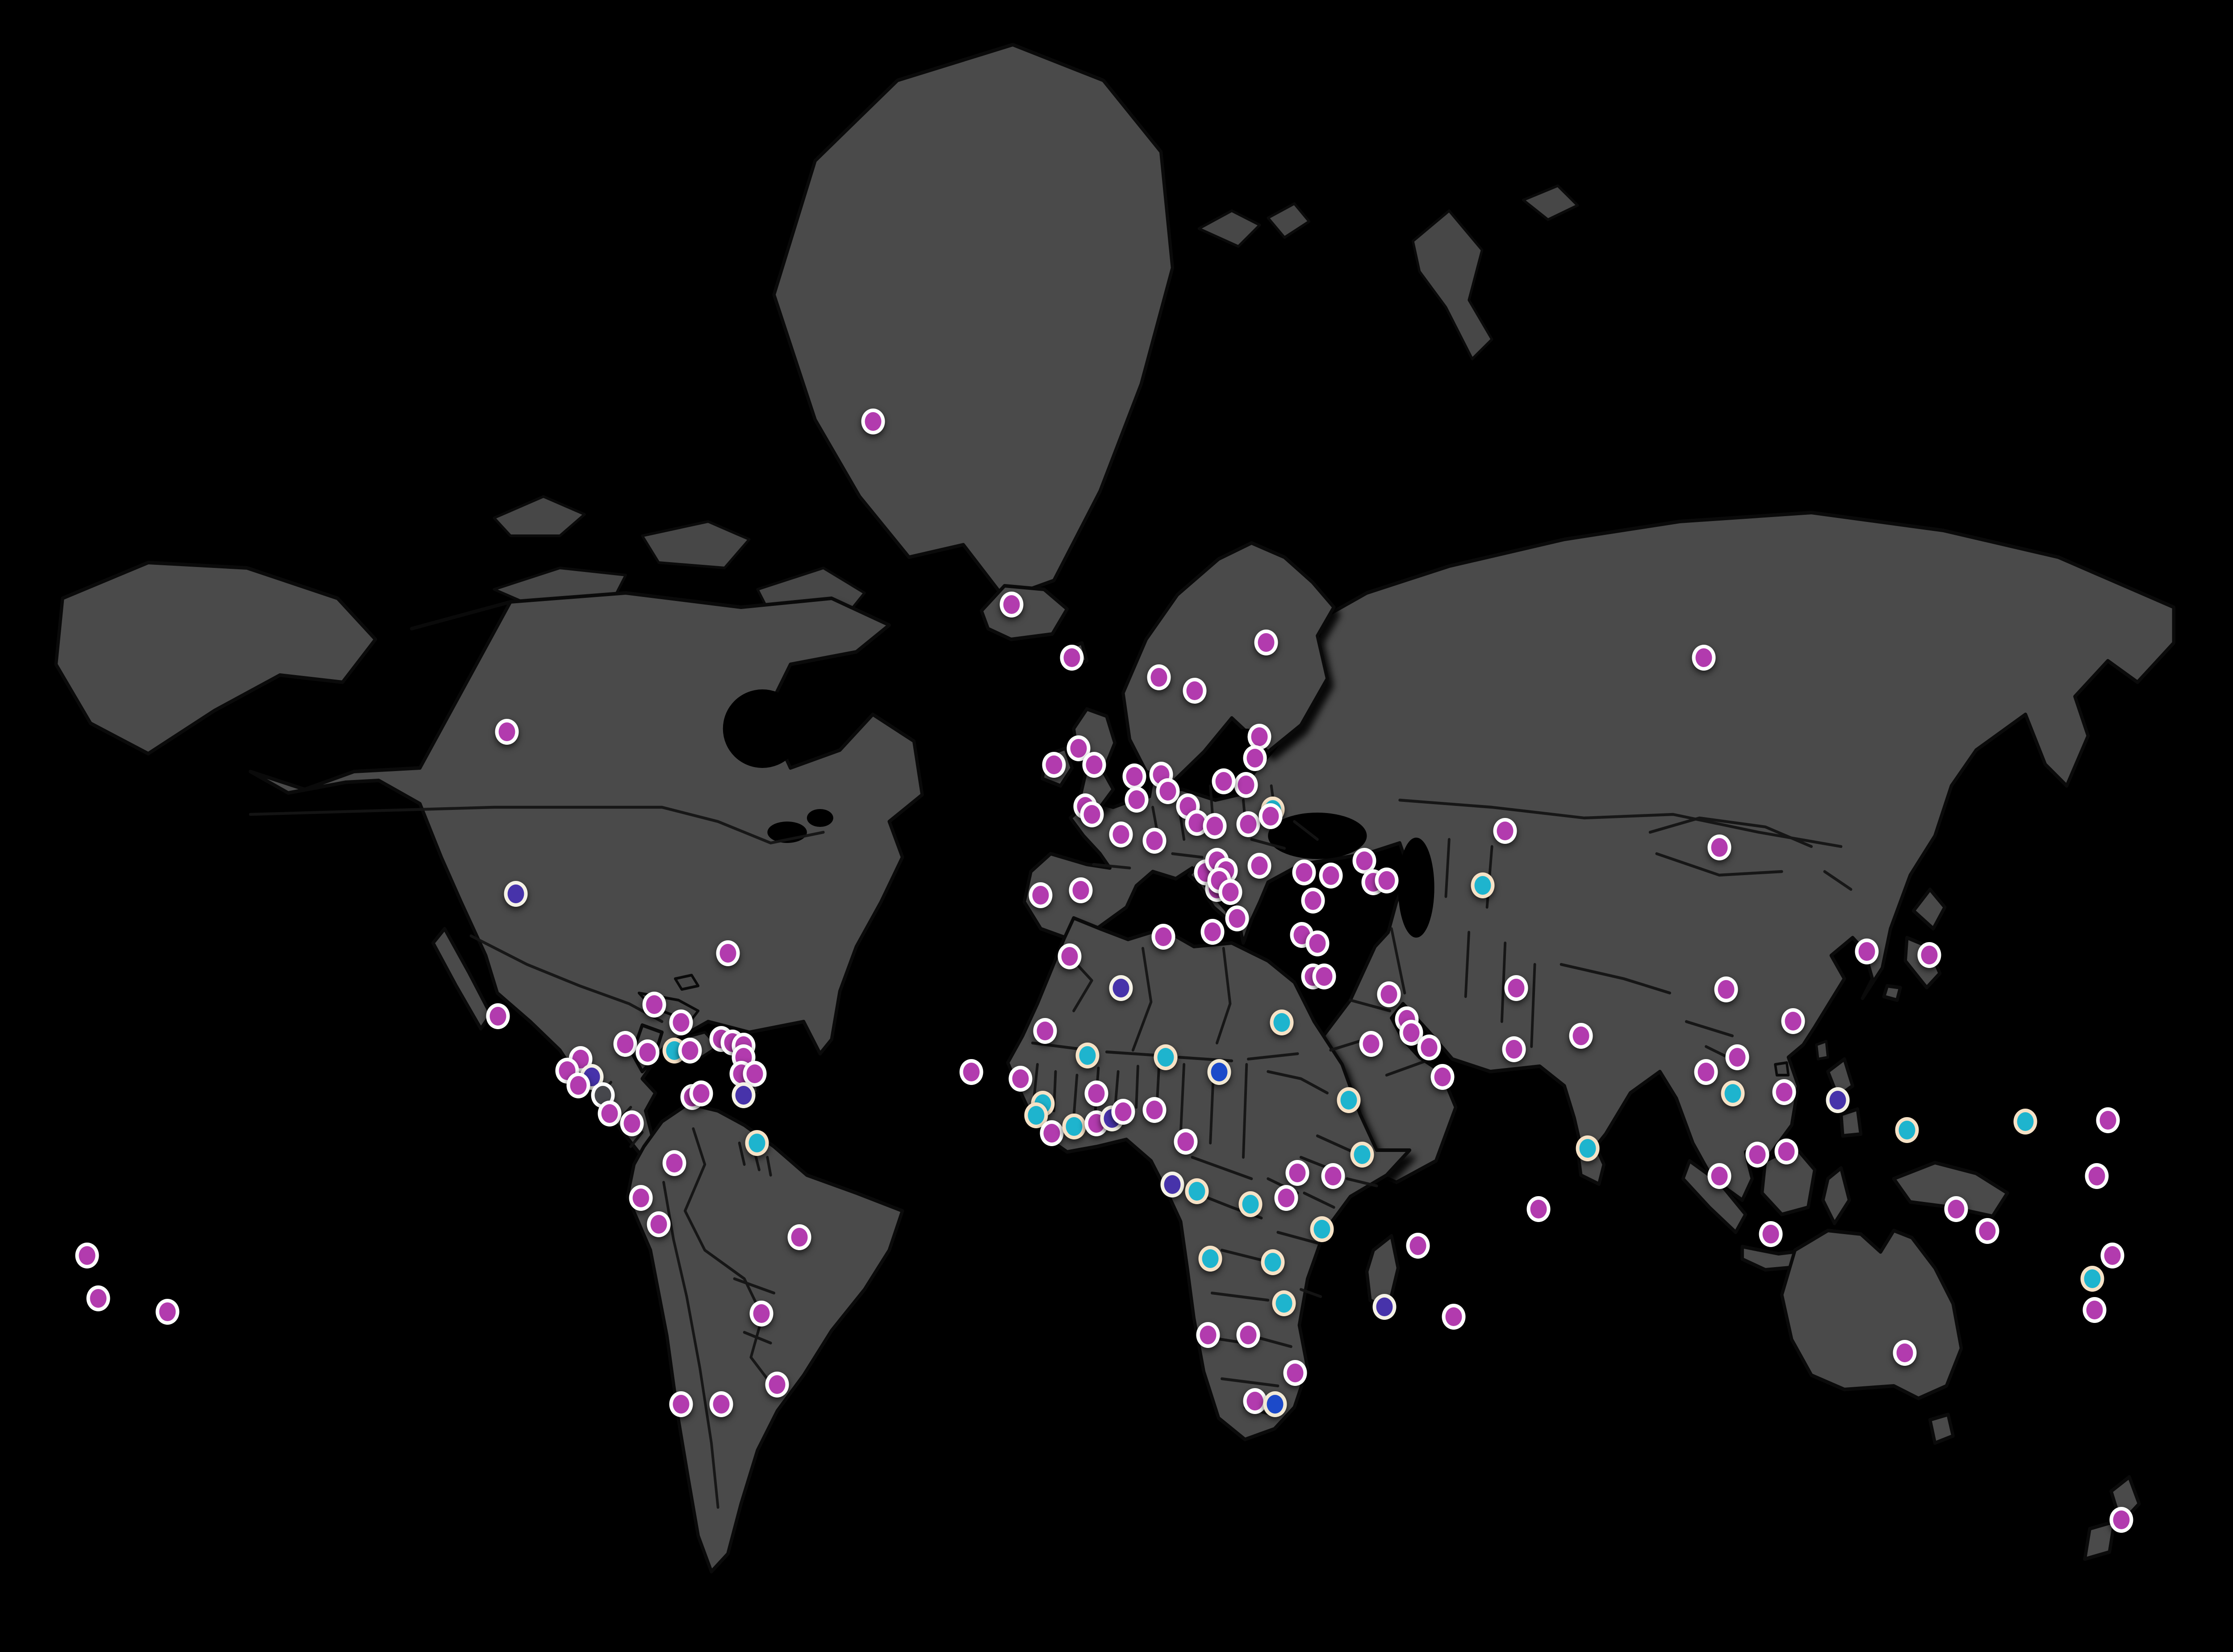 This screenshot has width=2233, height=1652. I want to click on map-marker-saudi-arabia, so click(1371, 1044).